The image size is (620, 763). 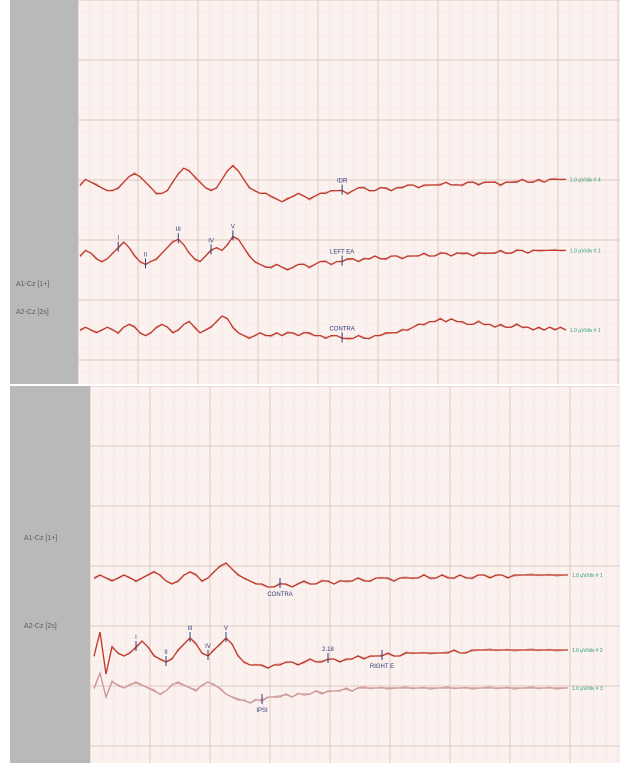 What do you see at coordinates (328, 650) in the screenshot?
I see `peak-label: 2.18` at bounding box center [328, 650].